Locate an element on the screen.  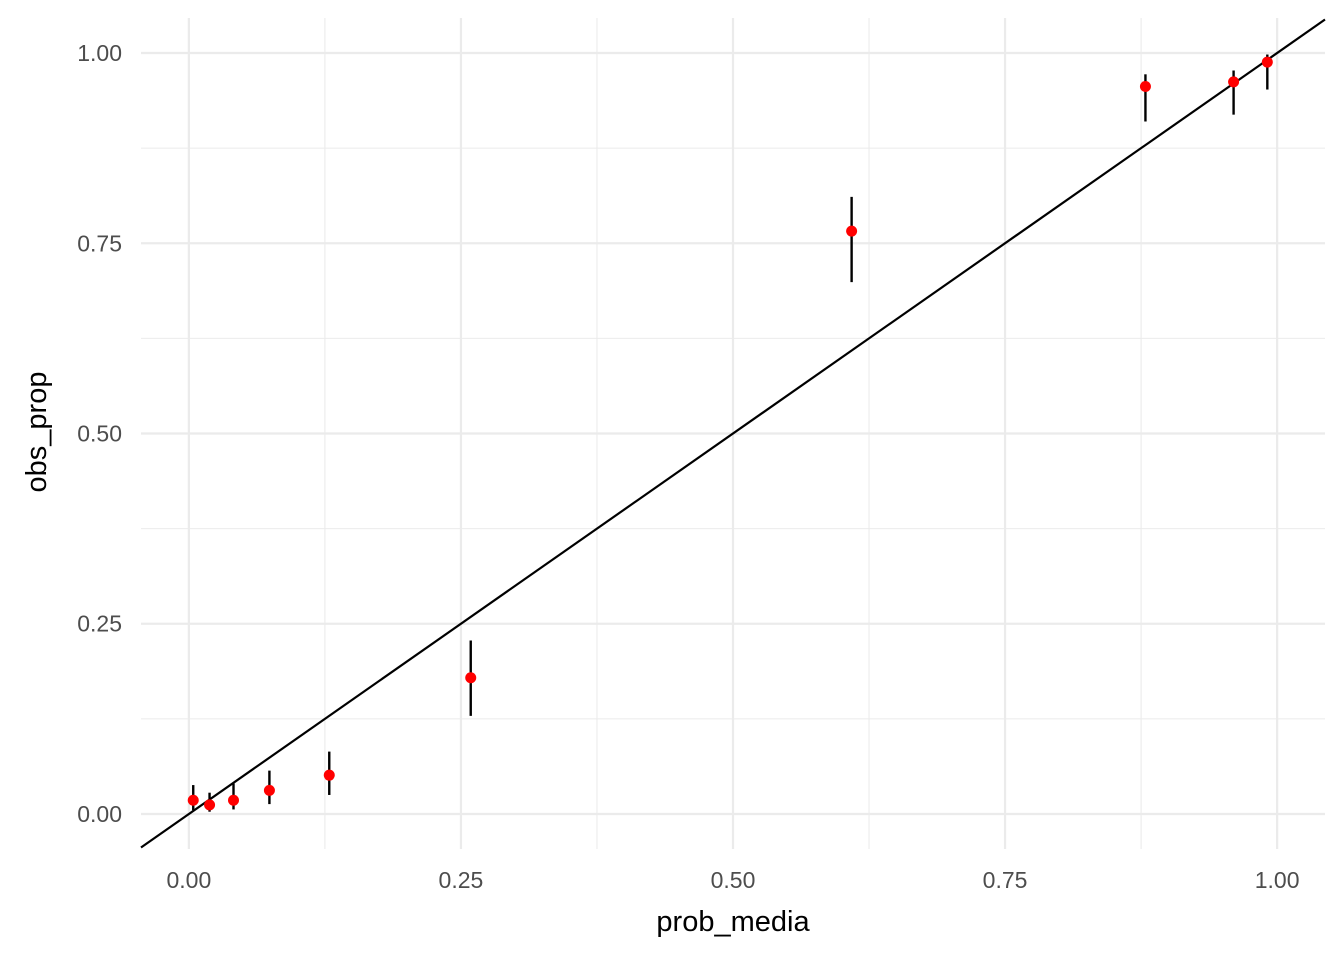
x-axis-tick-labels: 0.00 0.25 0.50 0.75 1.00 is located at coordinates (732, 880).